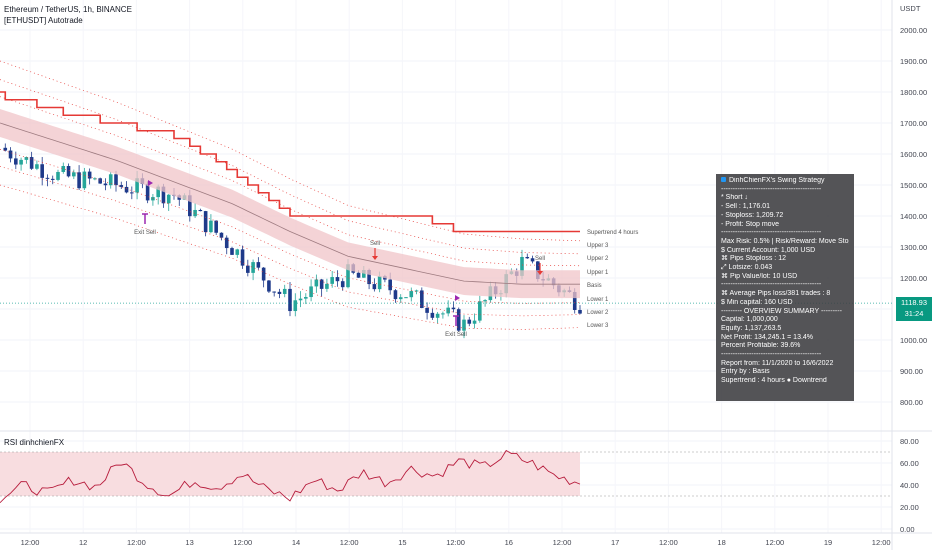 The height and width of the screenshot is (550, 932). I want to click on price-tick-label: 1000.00, so click(913, 340).